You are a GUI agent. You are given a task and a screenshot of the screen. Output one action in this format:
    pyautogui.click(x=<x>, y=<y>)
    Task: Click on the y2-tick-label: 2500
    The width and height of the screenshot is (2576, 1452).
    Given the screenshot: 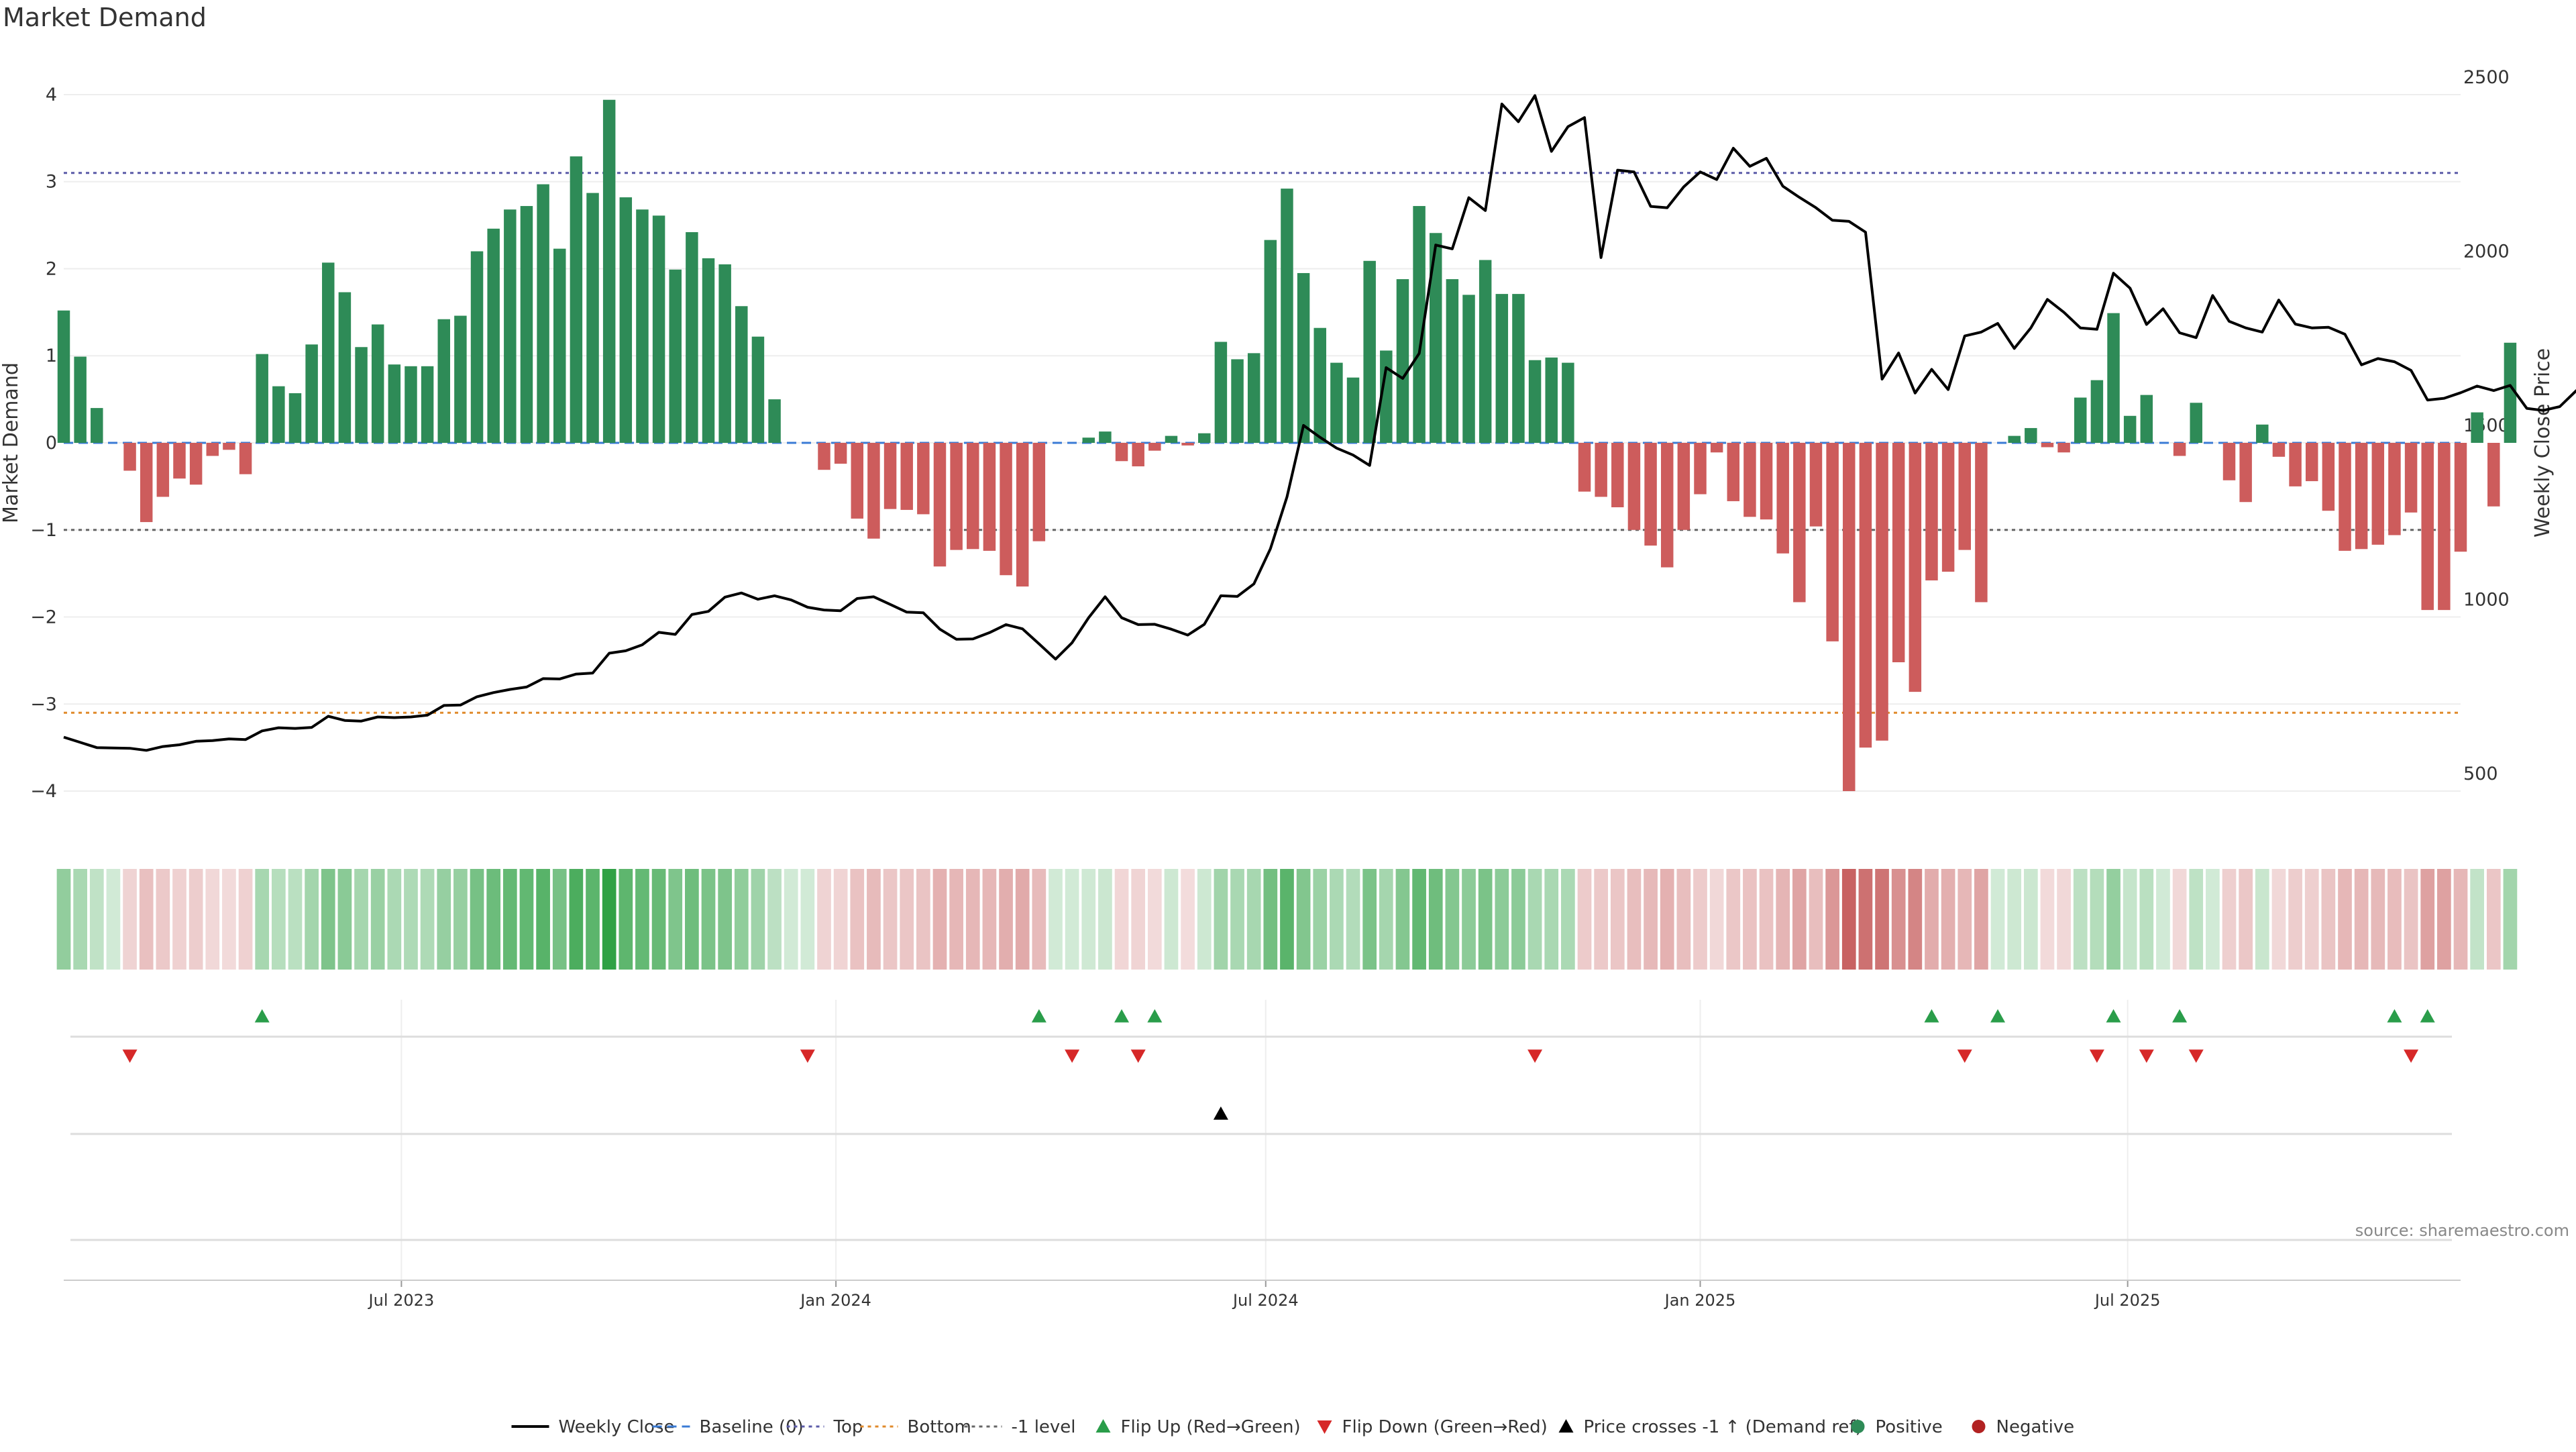 What is the action you would take?
    pyautogui.click(x=2486, y=78)
    